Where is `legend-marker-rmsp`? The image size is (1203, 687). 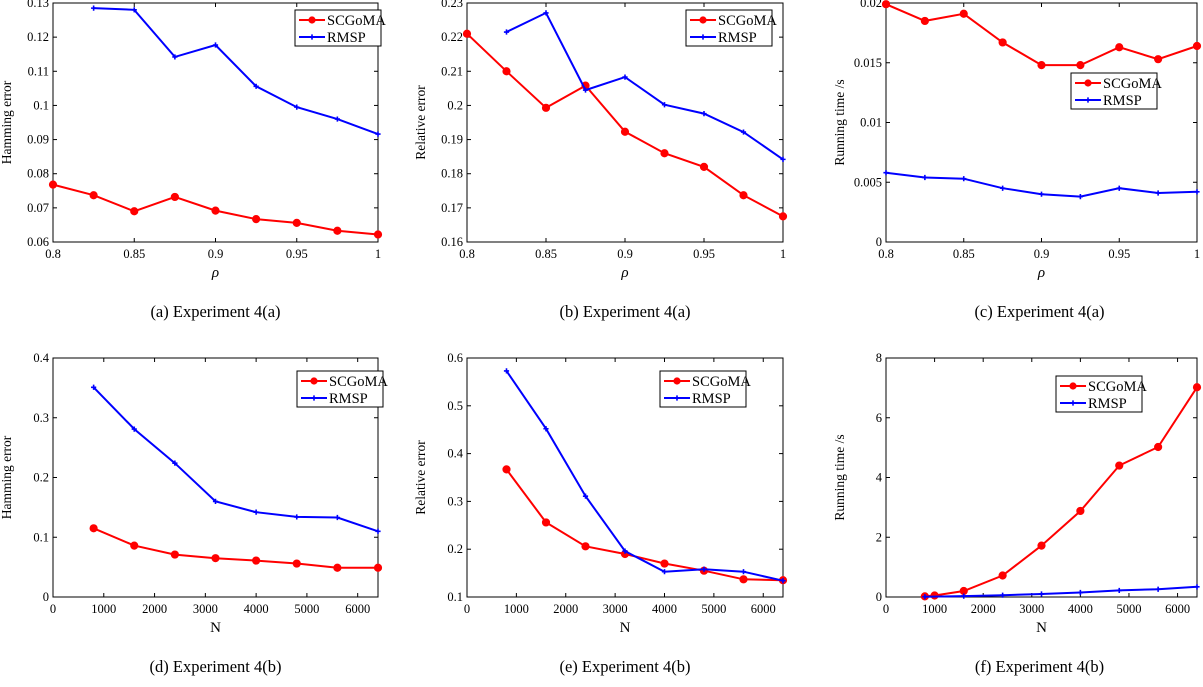
legend-marker-rmsp is located at coordinates (1073, 403).